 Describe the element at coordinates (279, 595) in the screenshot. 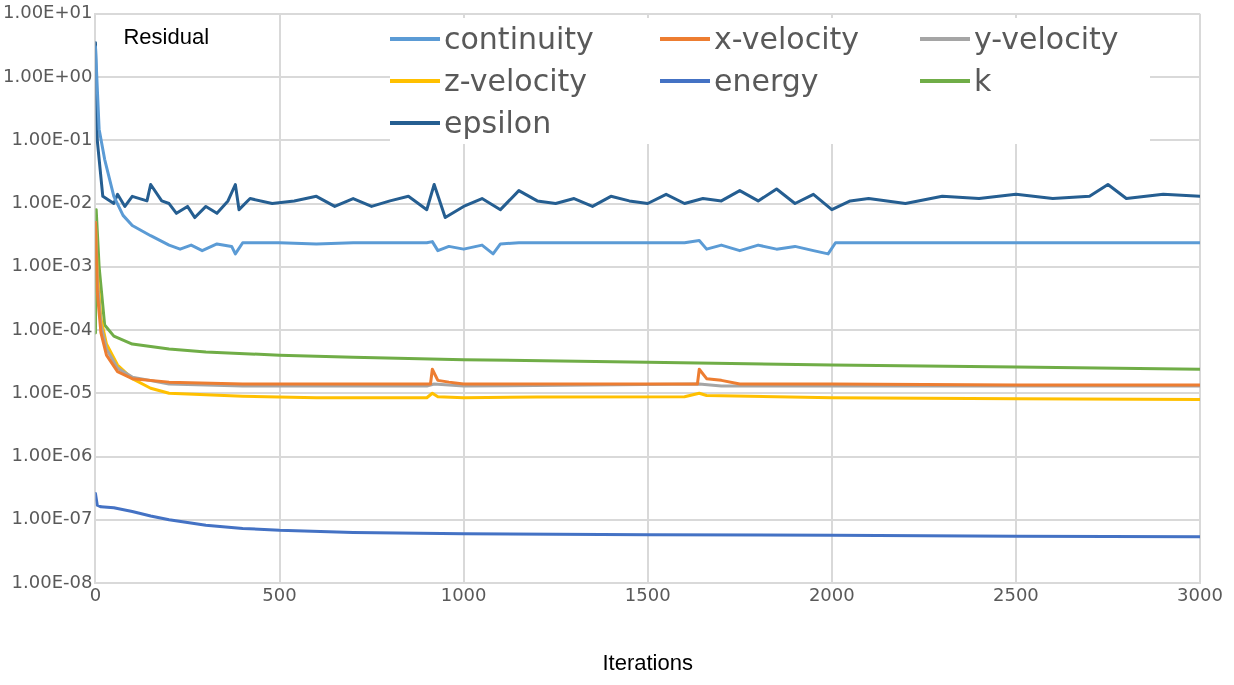

I see `x-tick-label: 500` at that location.